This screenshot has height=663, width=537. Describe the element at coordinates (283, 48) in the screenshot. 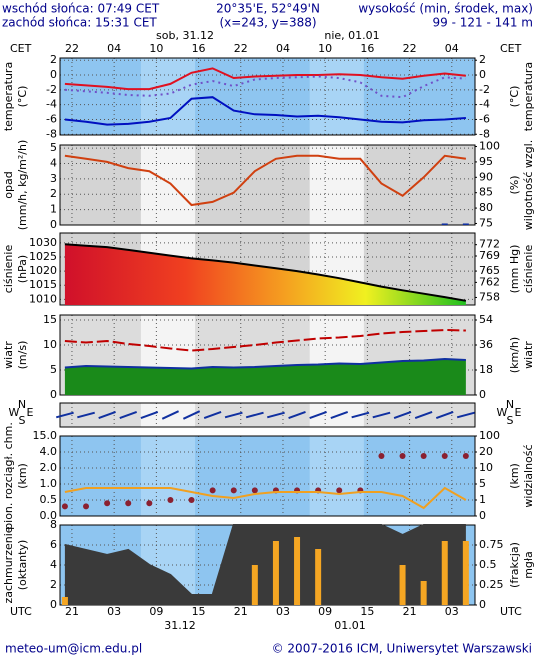

I see `x-tick-label-cet: 04` at that location.